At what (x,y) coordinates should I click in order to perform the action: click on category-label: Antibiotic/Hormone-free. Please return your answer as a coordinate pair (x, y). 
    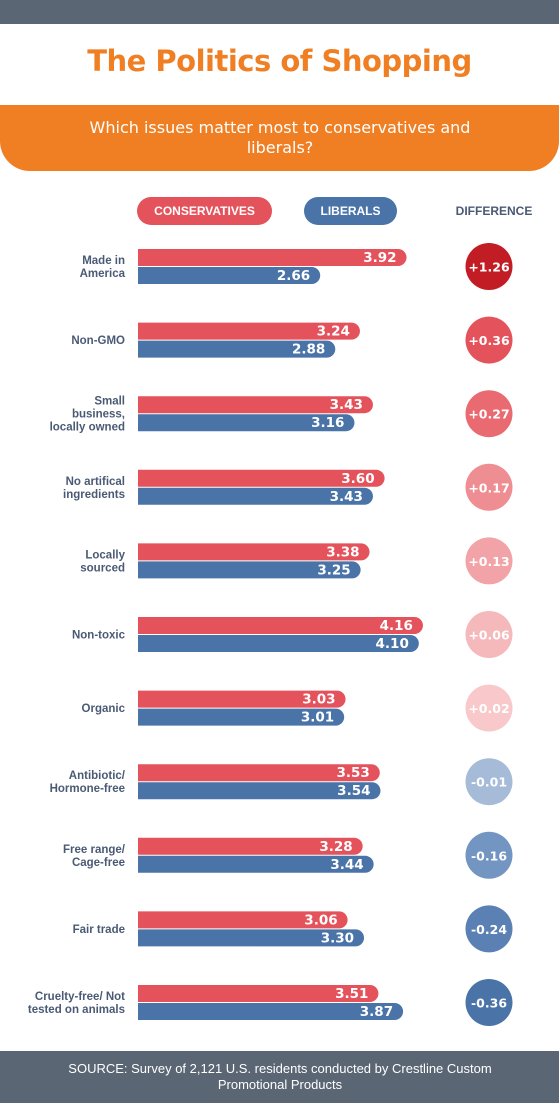
    Looking at the image, I should click on (88, 782).